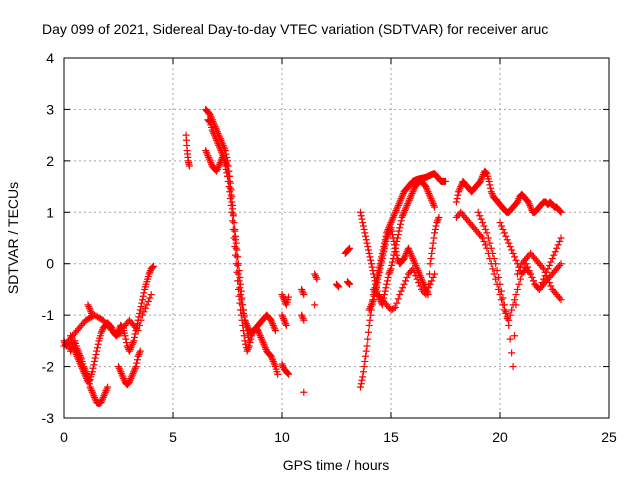 The width and height of the screenshot is (640, 480). What do you see at coordinates (48, 315) in the screenshot?
I see `y-tick-label: -1` at bounding box center [48, 315].